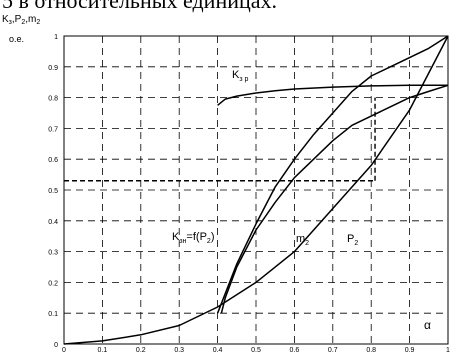  What do you see at coordinates (410, 350) in the screenshot?
I see `x-tick-label: 0.9` at bounding box center [410, 350].